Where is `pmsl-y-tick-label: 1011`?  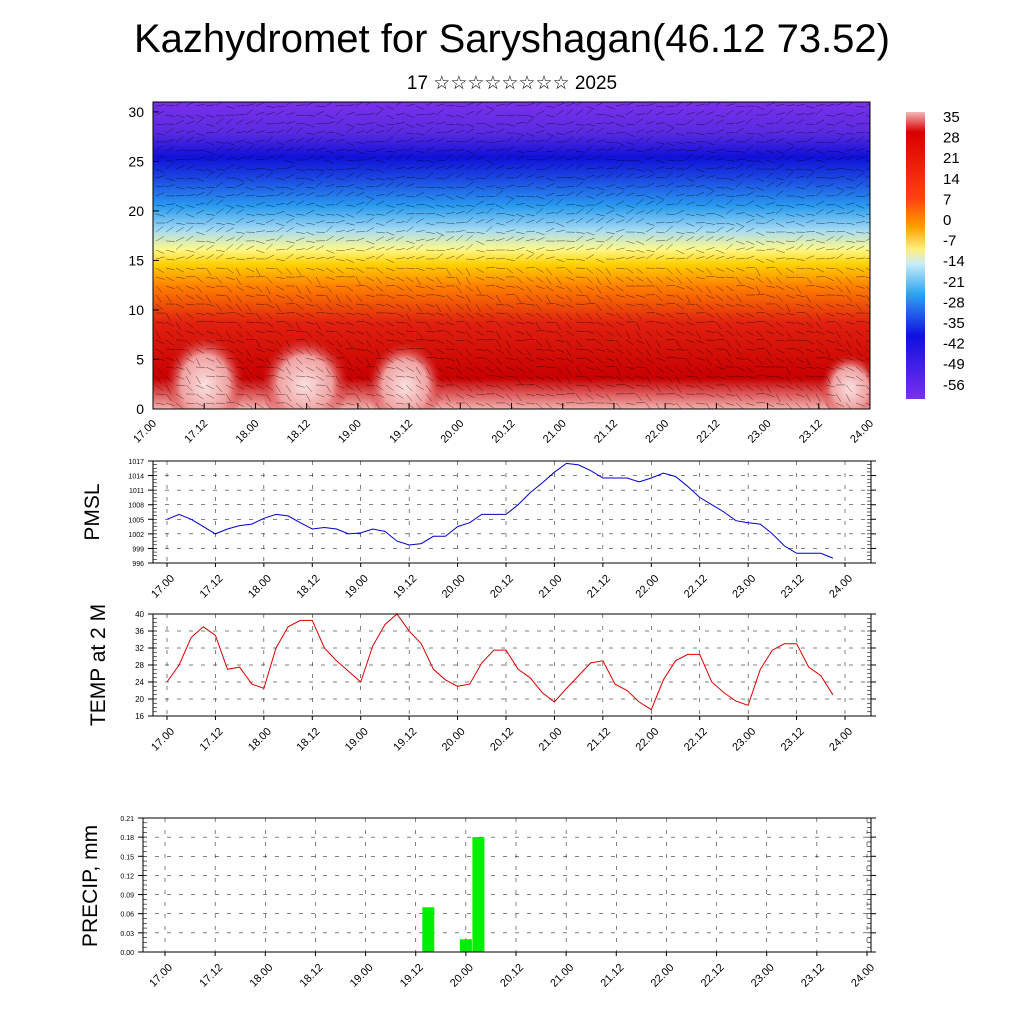 pmsl-y-tick-label: 1011 is located at coordinates (136, 491).